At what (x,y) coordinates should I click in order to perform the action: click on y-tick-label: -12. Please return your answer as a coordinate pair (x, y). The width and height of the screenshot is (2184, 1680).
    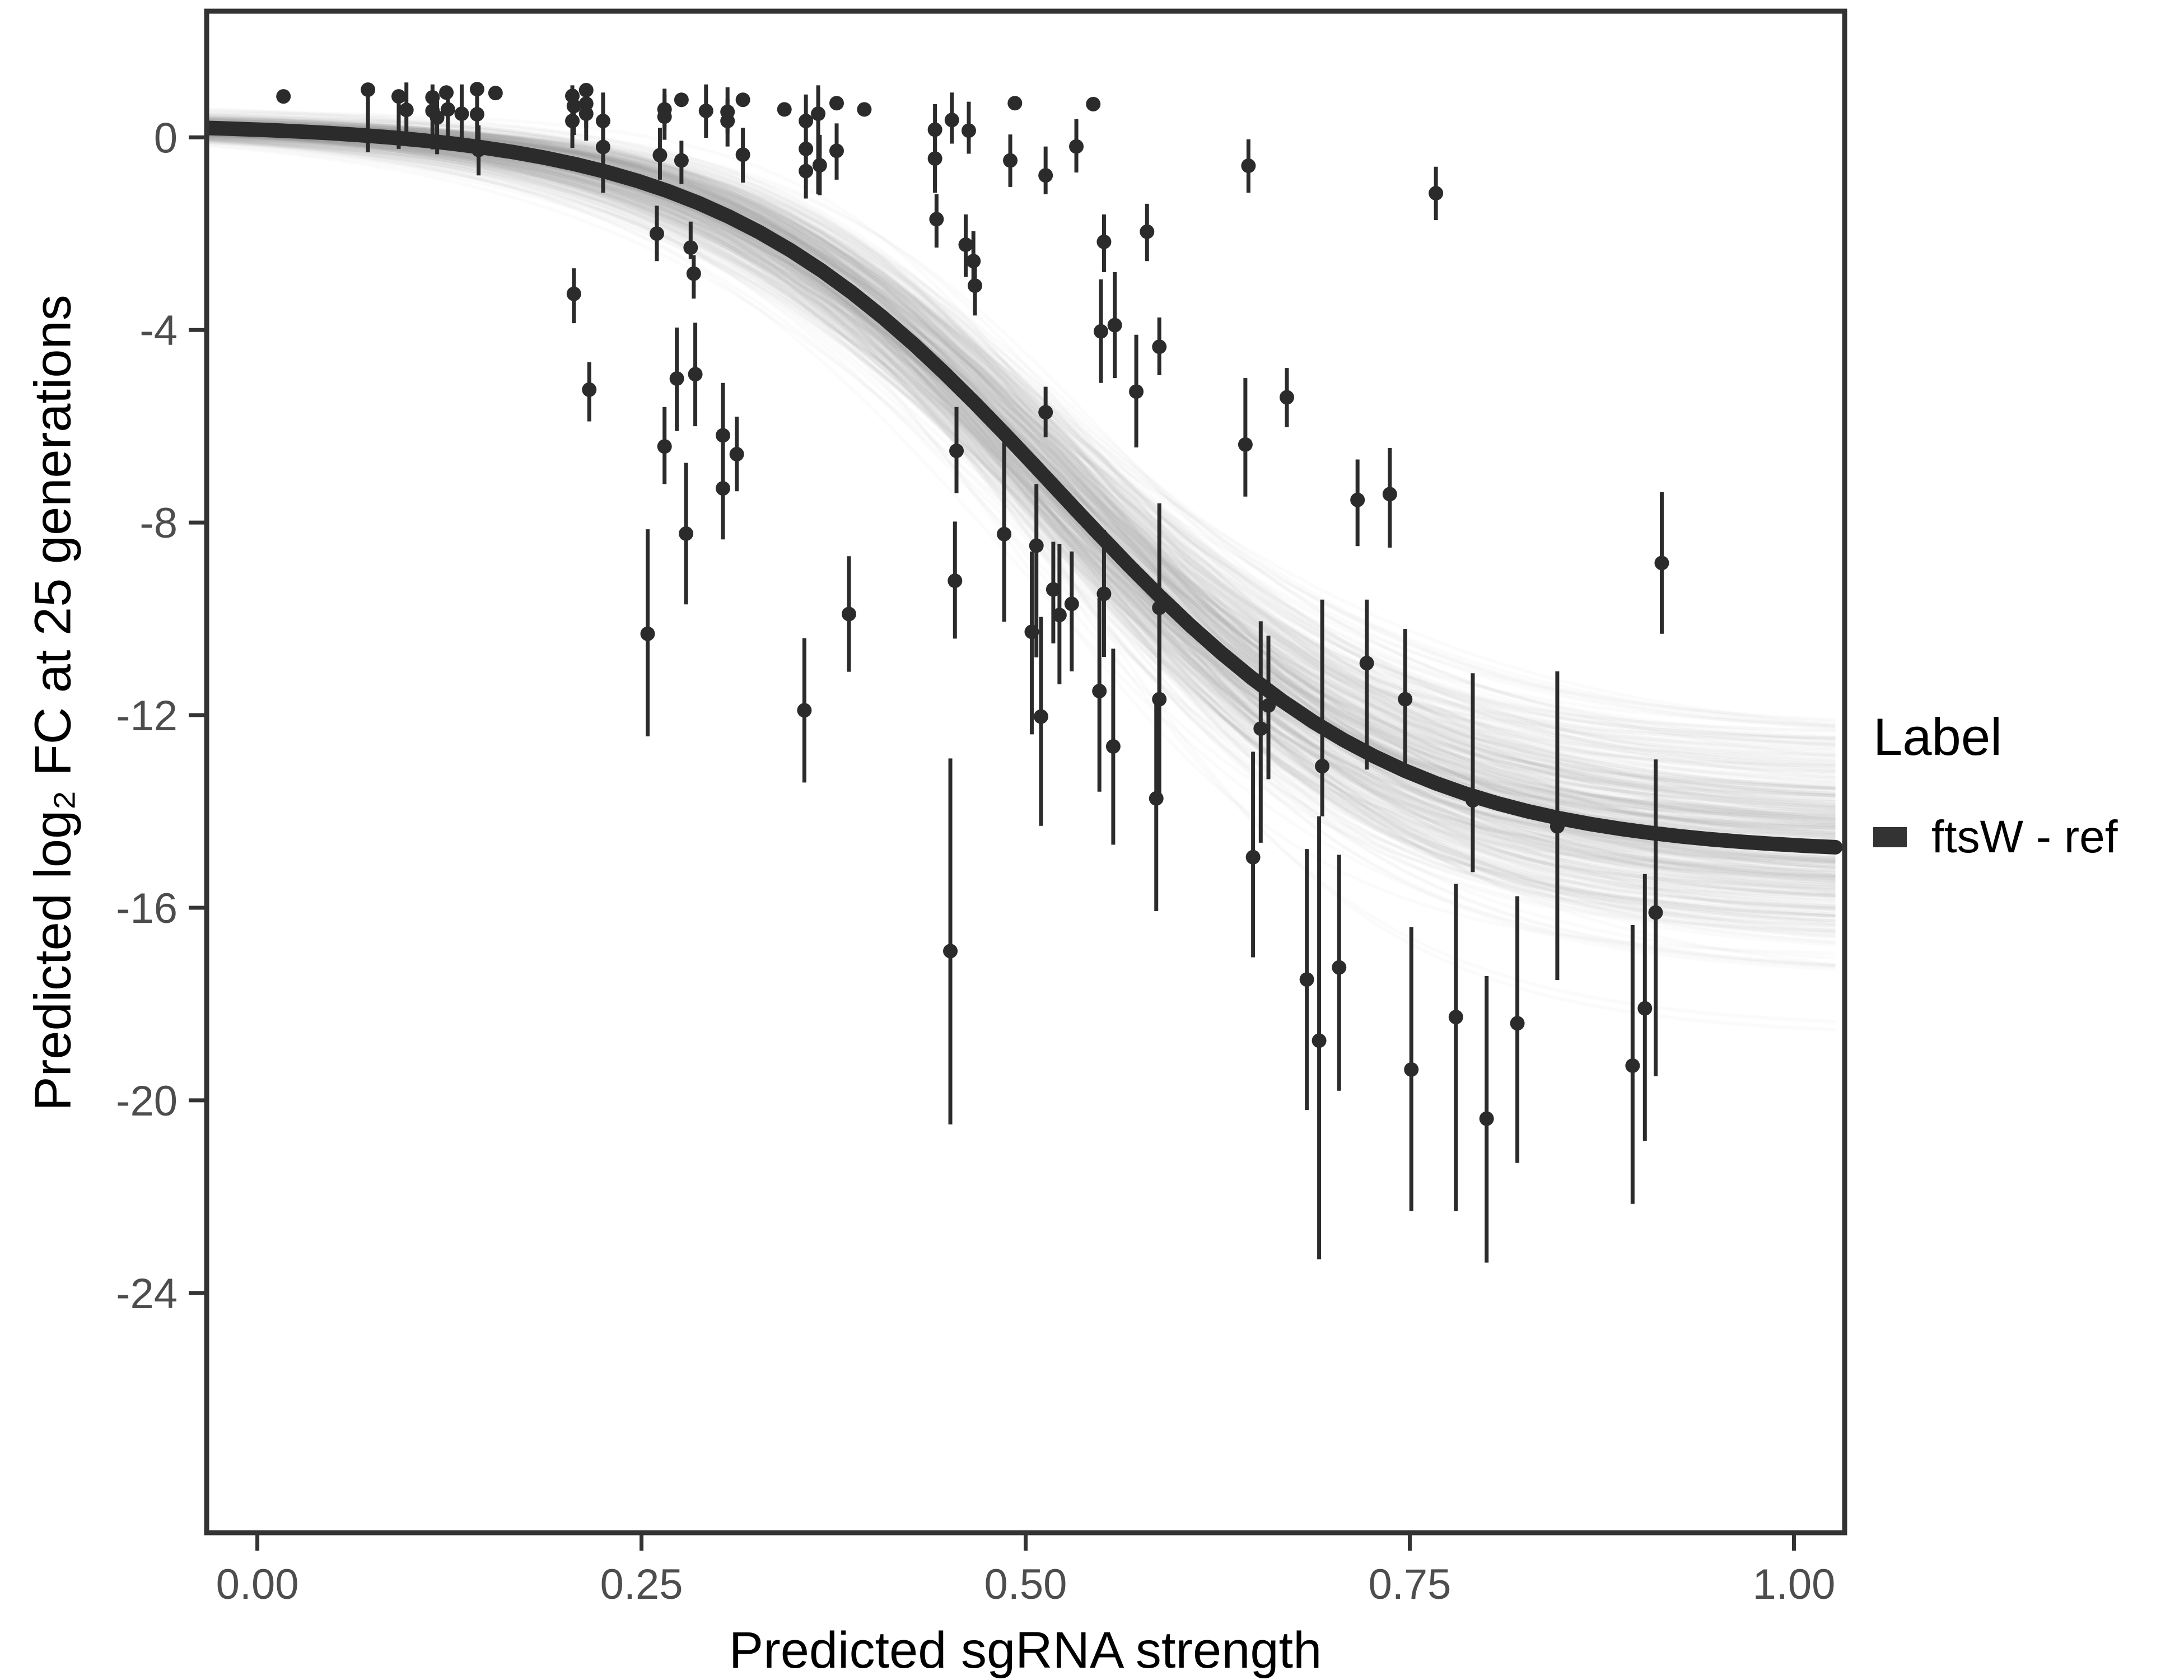
    Looking at the image, I should click on (147, 716).